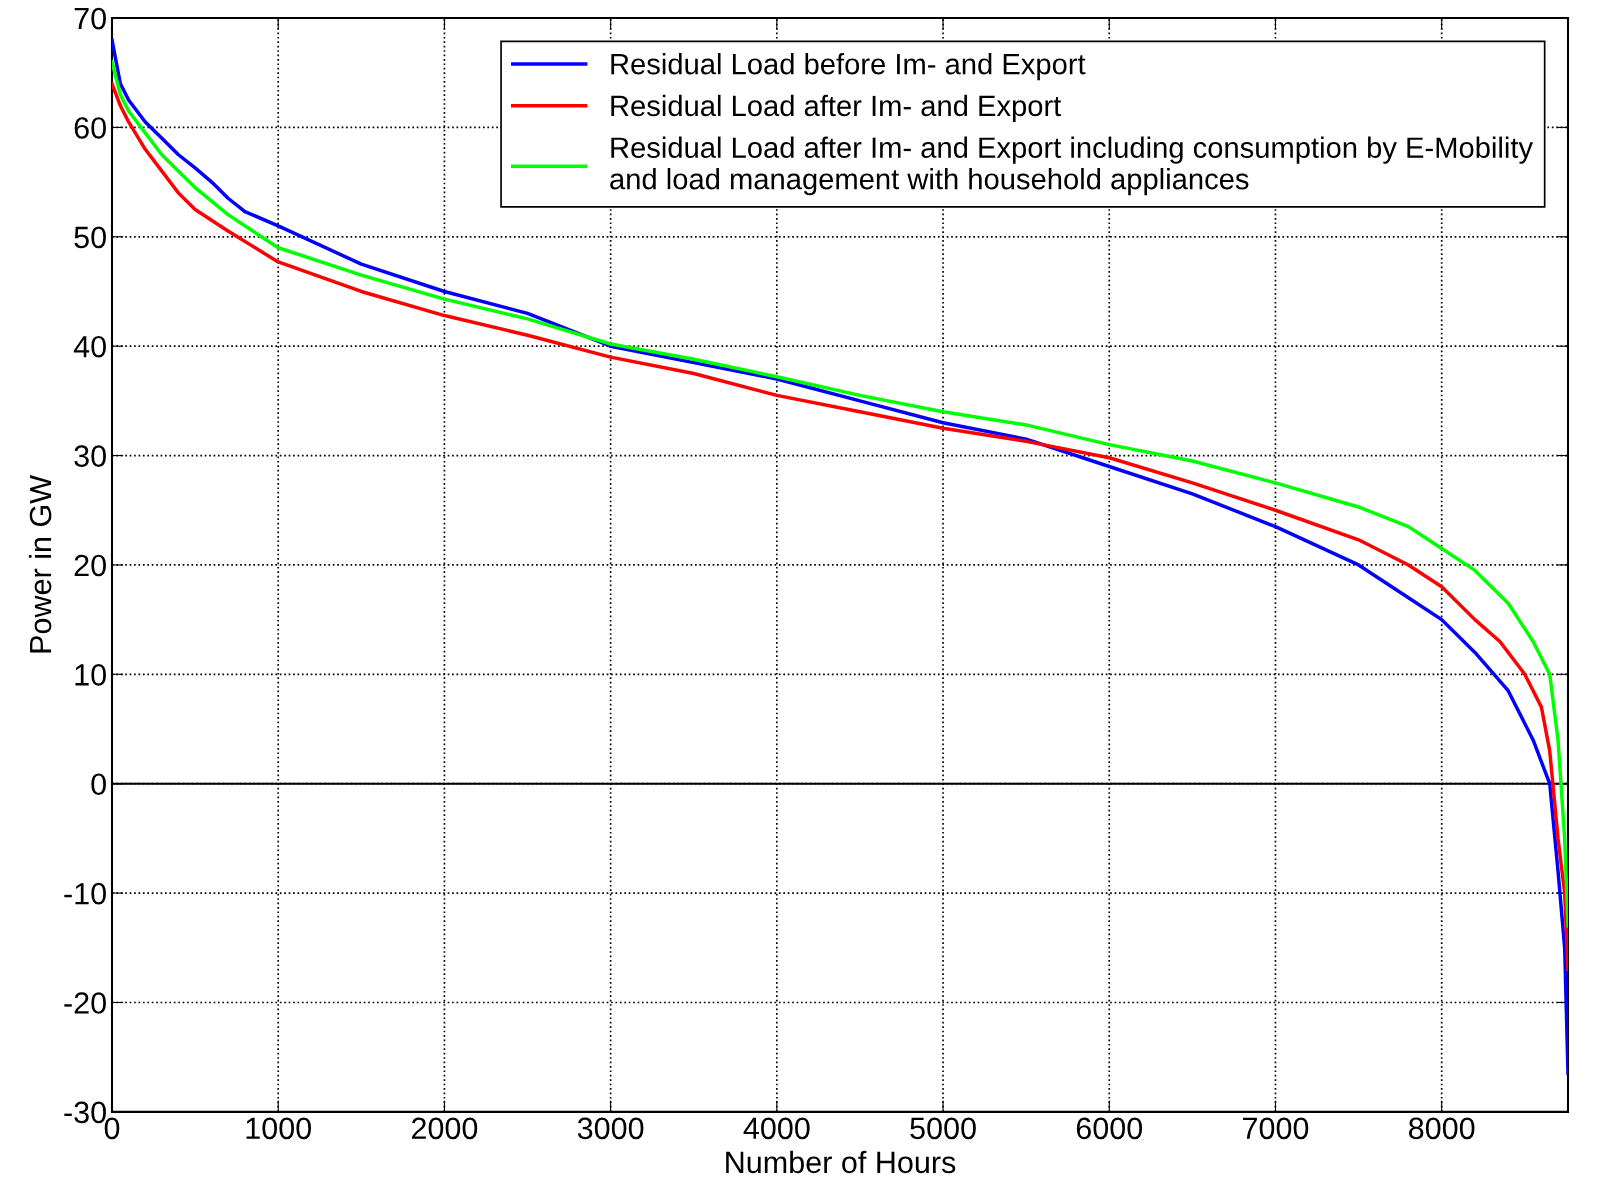  Describe the element at coordinates (444, 1128) in the screenshot. I see `x-tick-label: 2000` at that location.